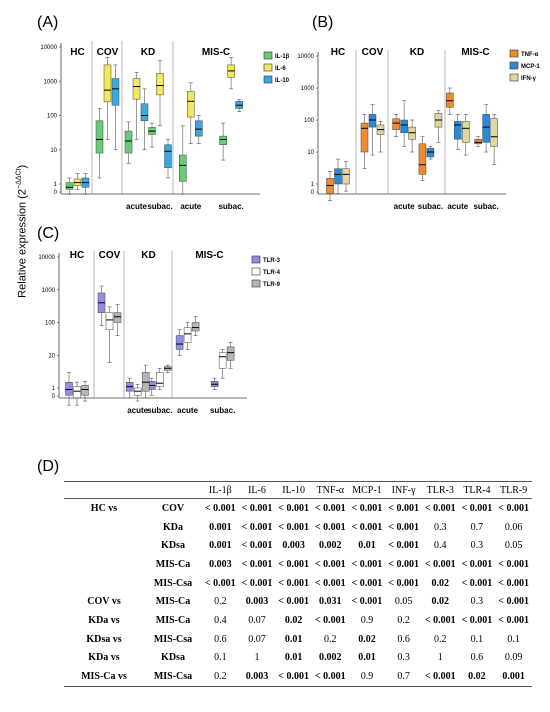  I want to click on column-header: TLR-4, so click(477, 490).